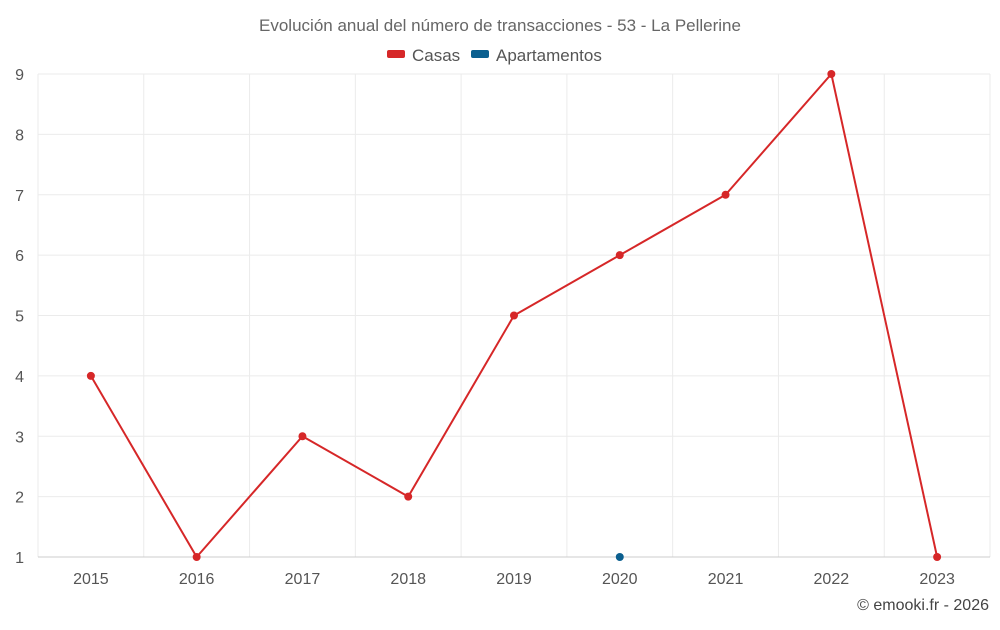 The width and height of the screenshot is (1000, 630). Describe the element at coordinates (197, 579) in the screenshot. I see `x-tick-label: 2016` at that location.